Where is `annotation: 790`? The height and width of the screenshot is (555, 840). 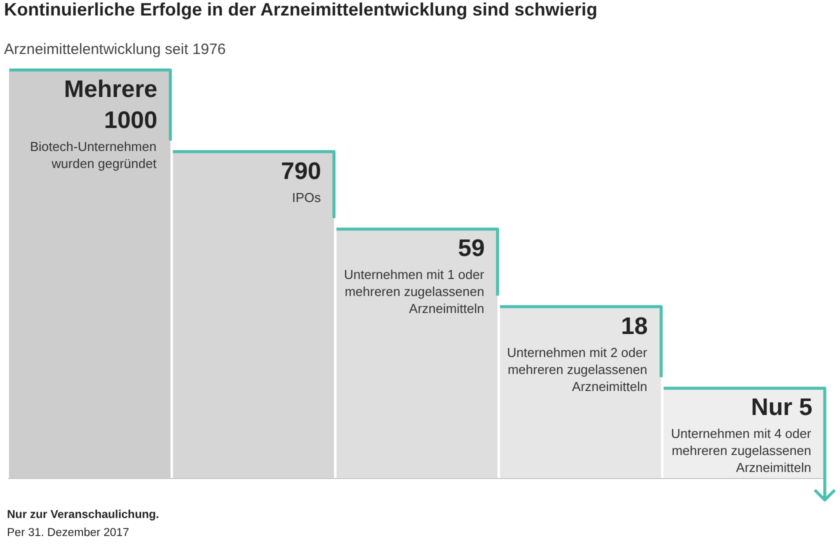
annotation: 790 is located at coordinates (301, 171).